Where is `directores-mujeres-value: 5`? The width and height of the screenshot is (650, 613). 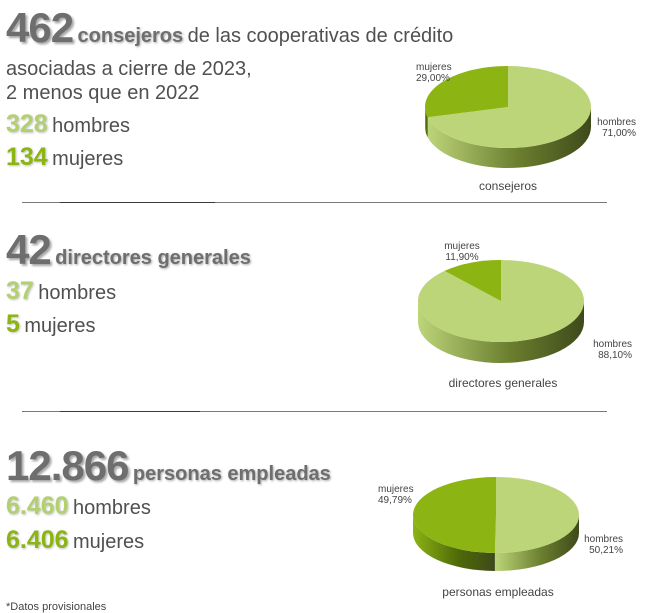
directores-mujeres-value: 5 is located at coordinates (13, 324).